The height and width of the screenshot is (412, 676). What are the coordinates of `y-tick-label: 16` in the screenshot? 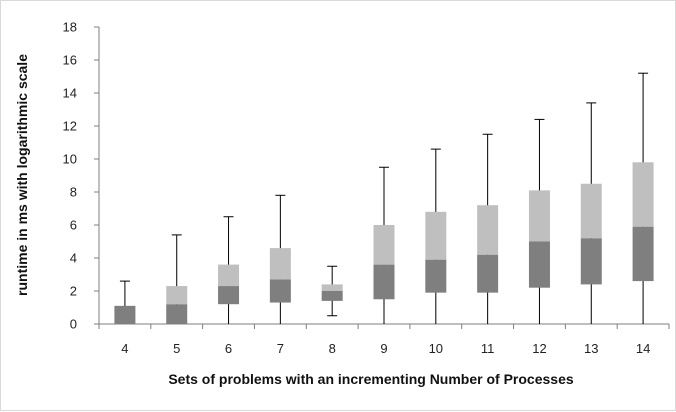 It's located at (70, 60).